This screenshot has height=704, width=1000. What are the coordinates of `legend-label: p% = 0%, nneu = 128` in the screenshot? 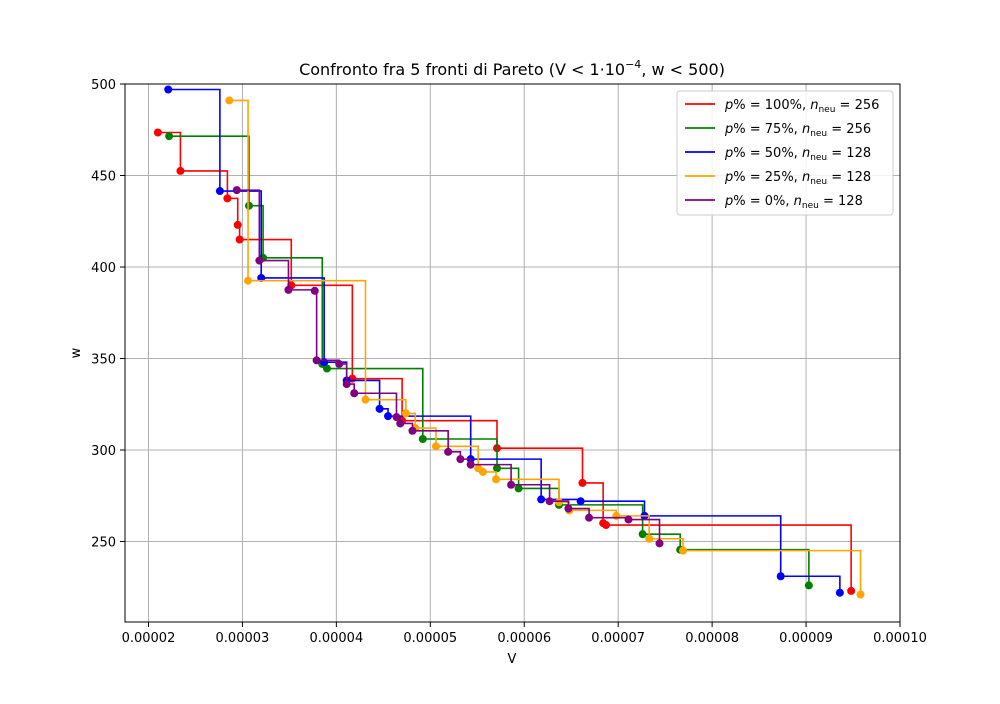 It's located at (793, 202).